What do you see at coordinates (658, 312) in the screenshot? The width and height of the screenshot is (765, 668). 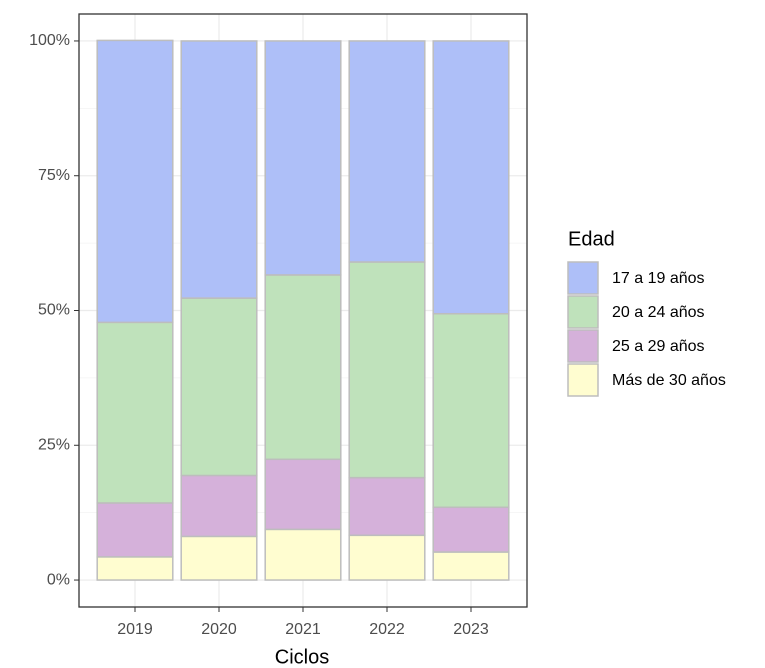 I see `legend-label: 20 a 24 años` at bounding box center [658, 312].